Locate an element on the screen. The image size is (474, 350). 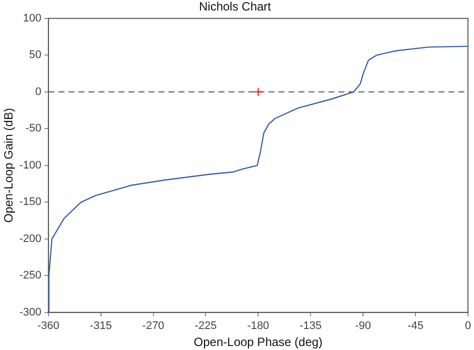
x-tick-label: -270 is located at coordinates (153, 326).